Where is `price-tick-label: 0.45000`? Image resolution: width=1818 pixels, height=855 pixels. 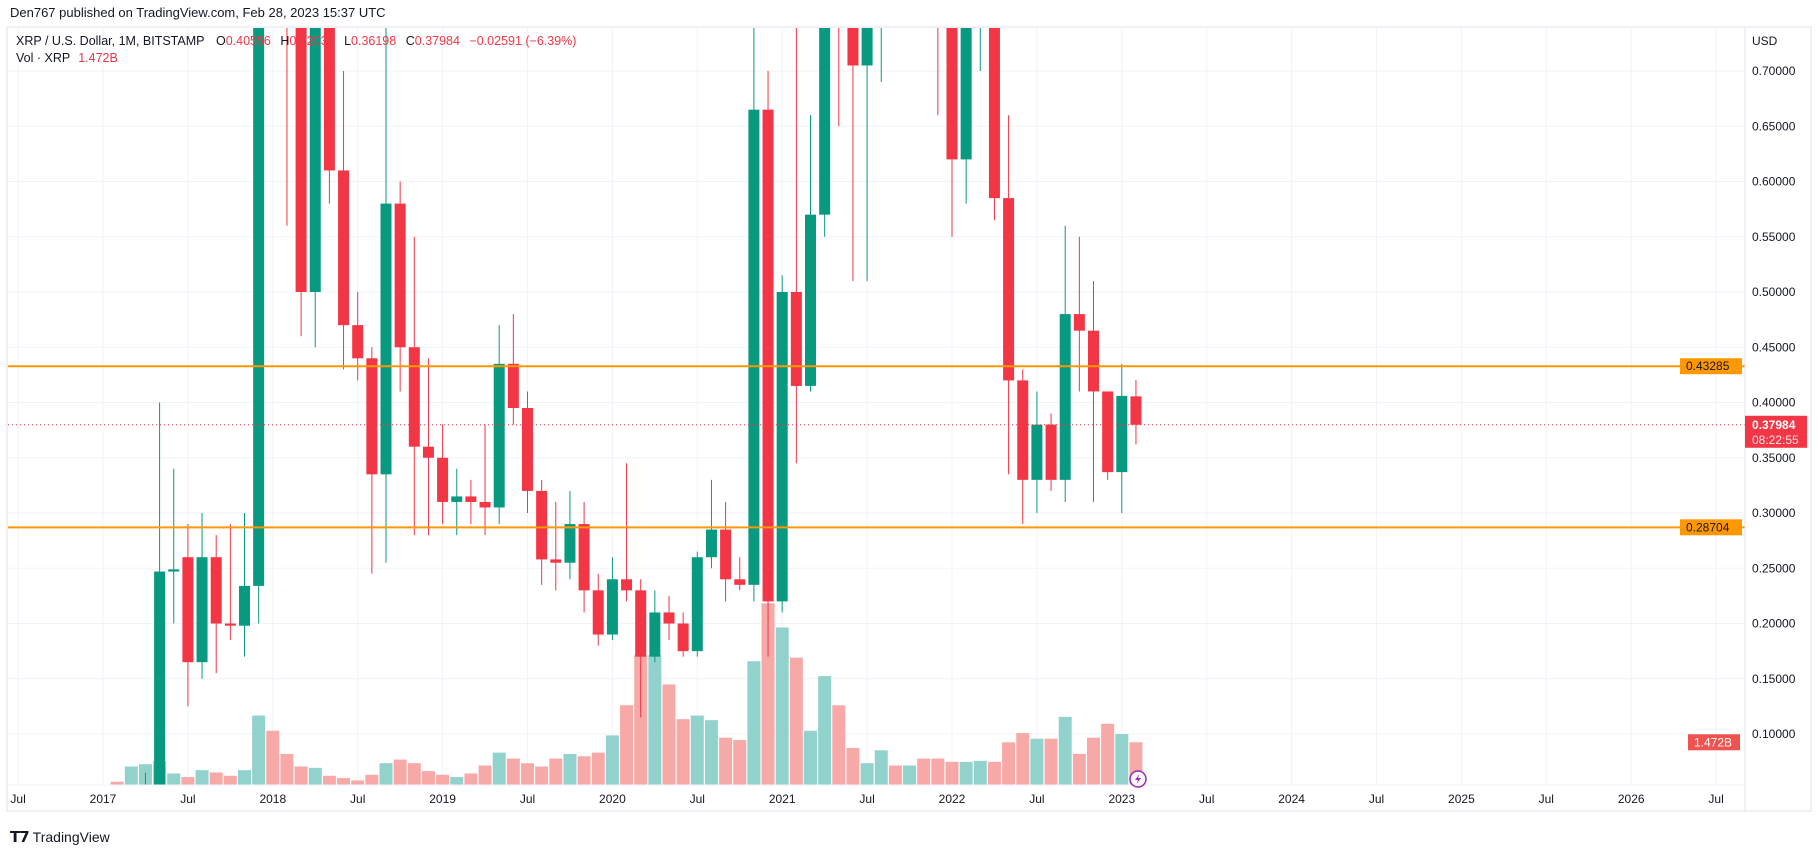
price-tick-label: 0.45000 is located at coordinates (1774, 347).